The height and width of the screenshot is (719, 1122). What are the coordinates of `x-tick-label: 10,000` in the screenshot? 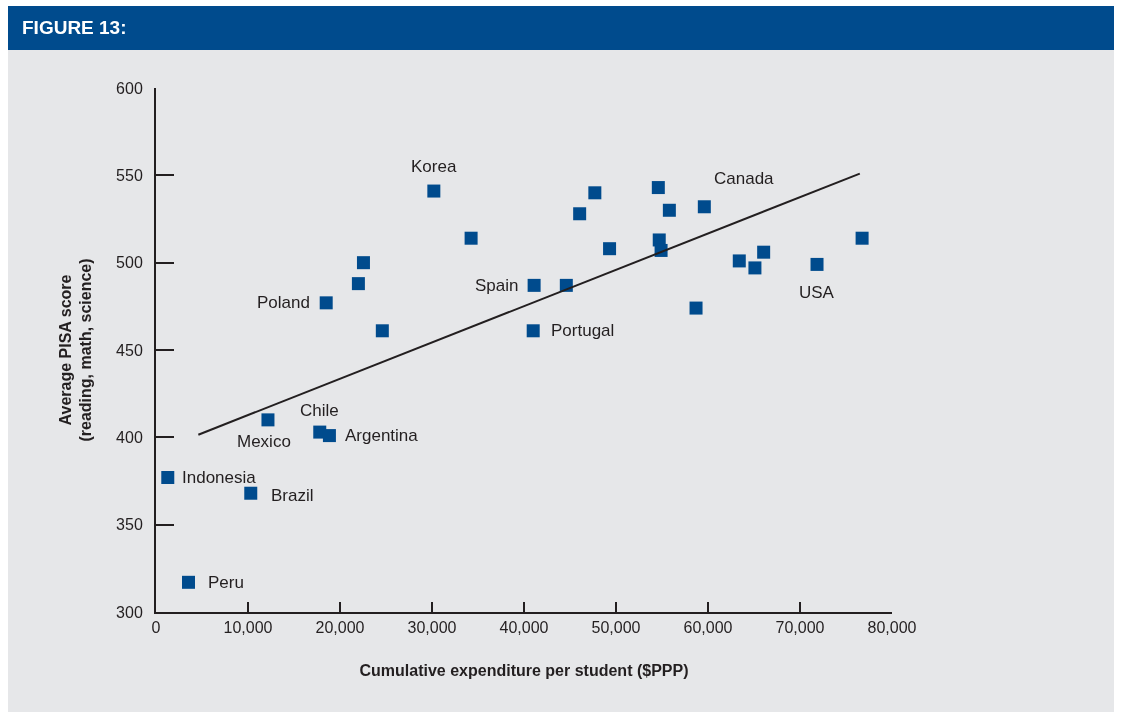 It's located at (248, 628).